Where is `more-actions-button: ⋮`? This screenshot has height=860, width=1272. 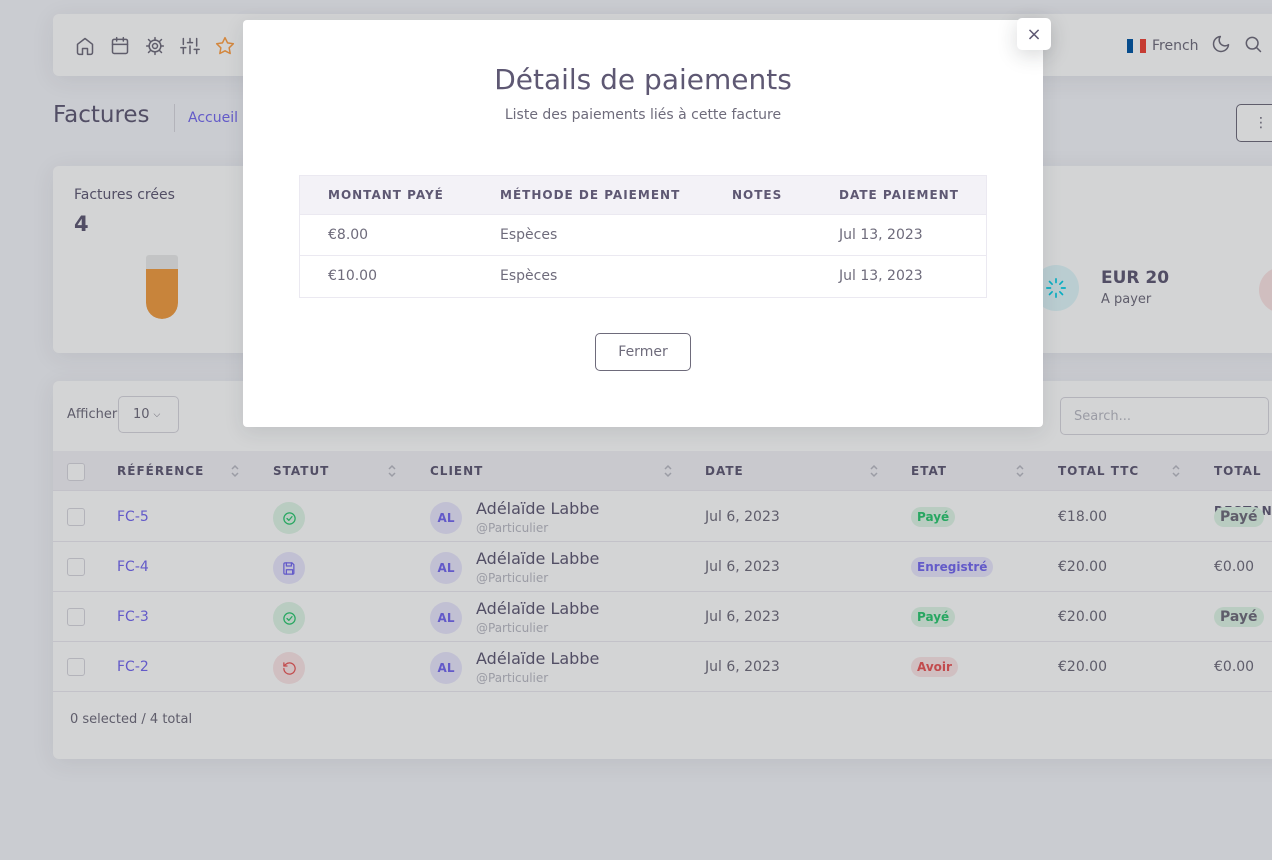 more-actions-button: ⋮ is located at coordinates (1254, 123).